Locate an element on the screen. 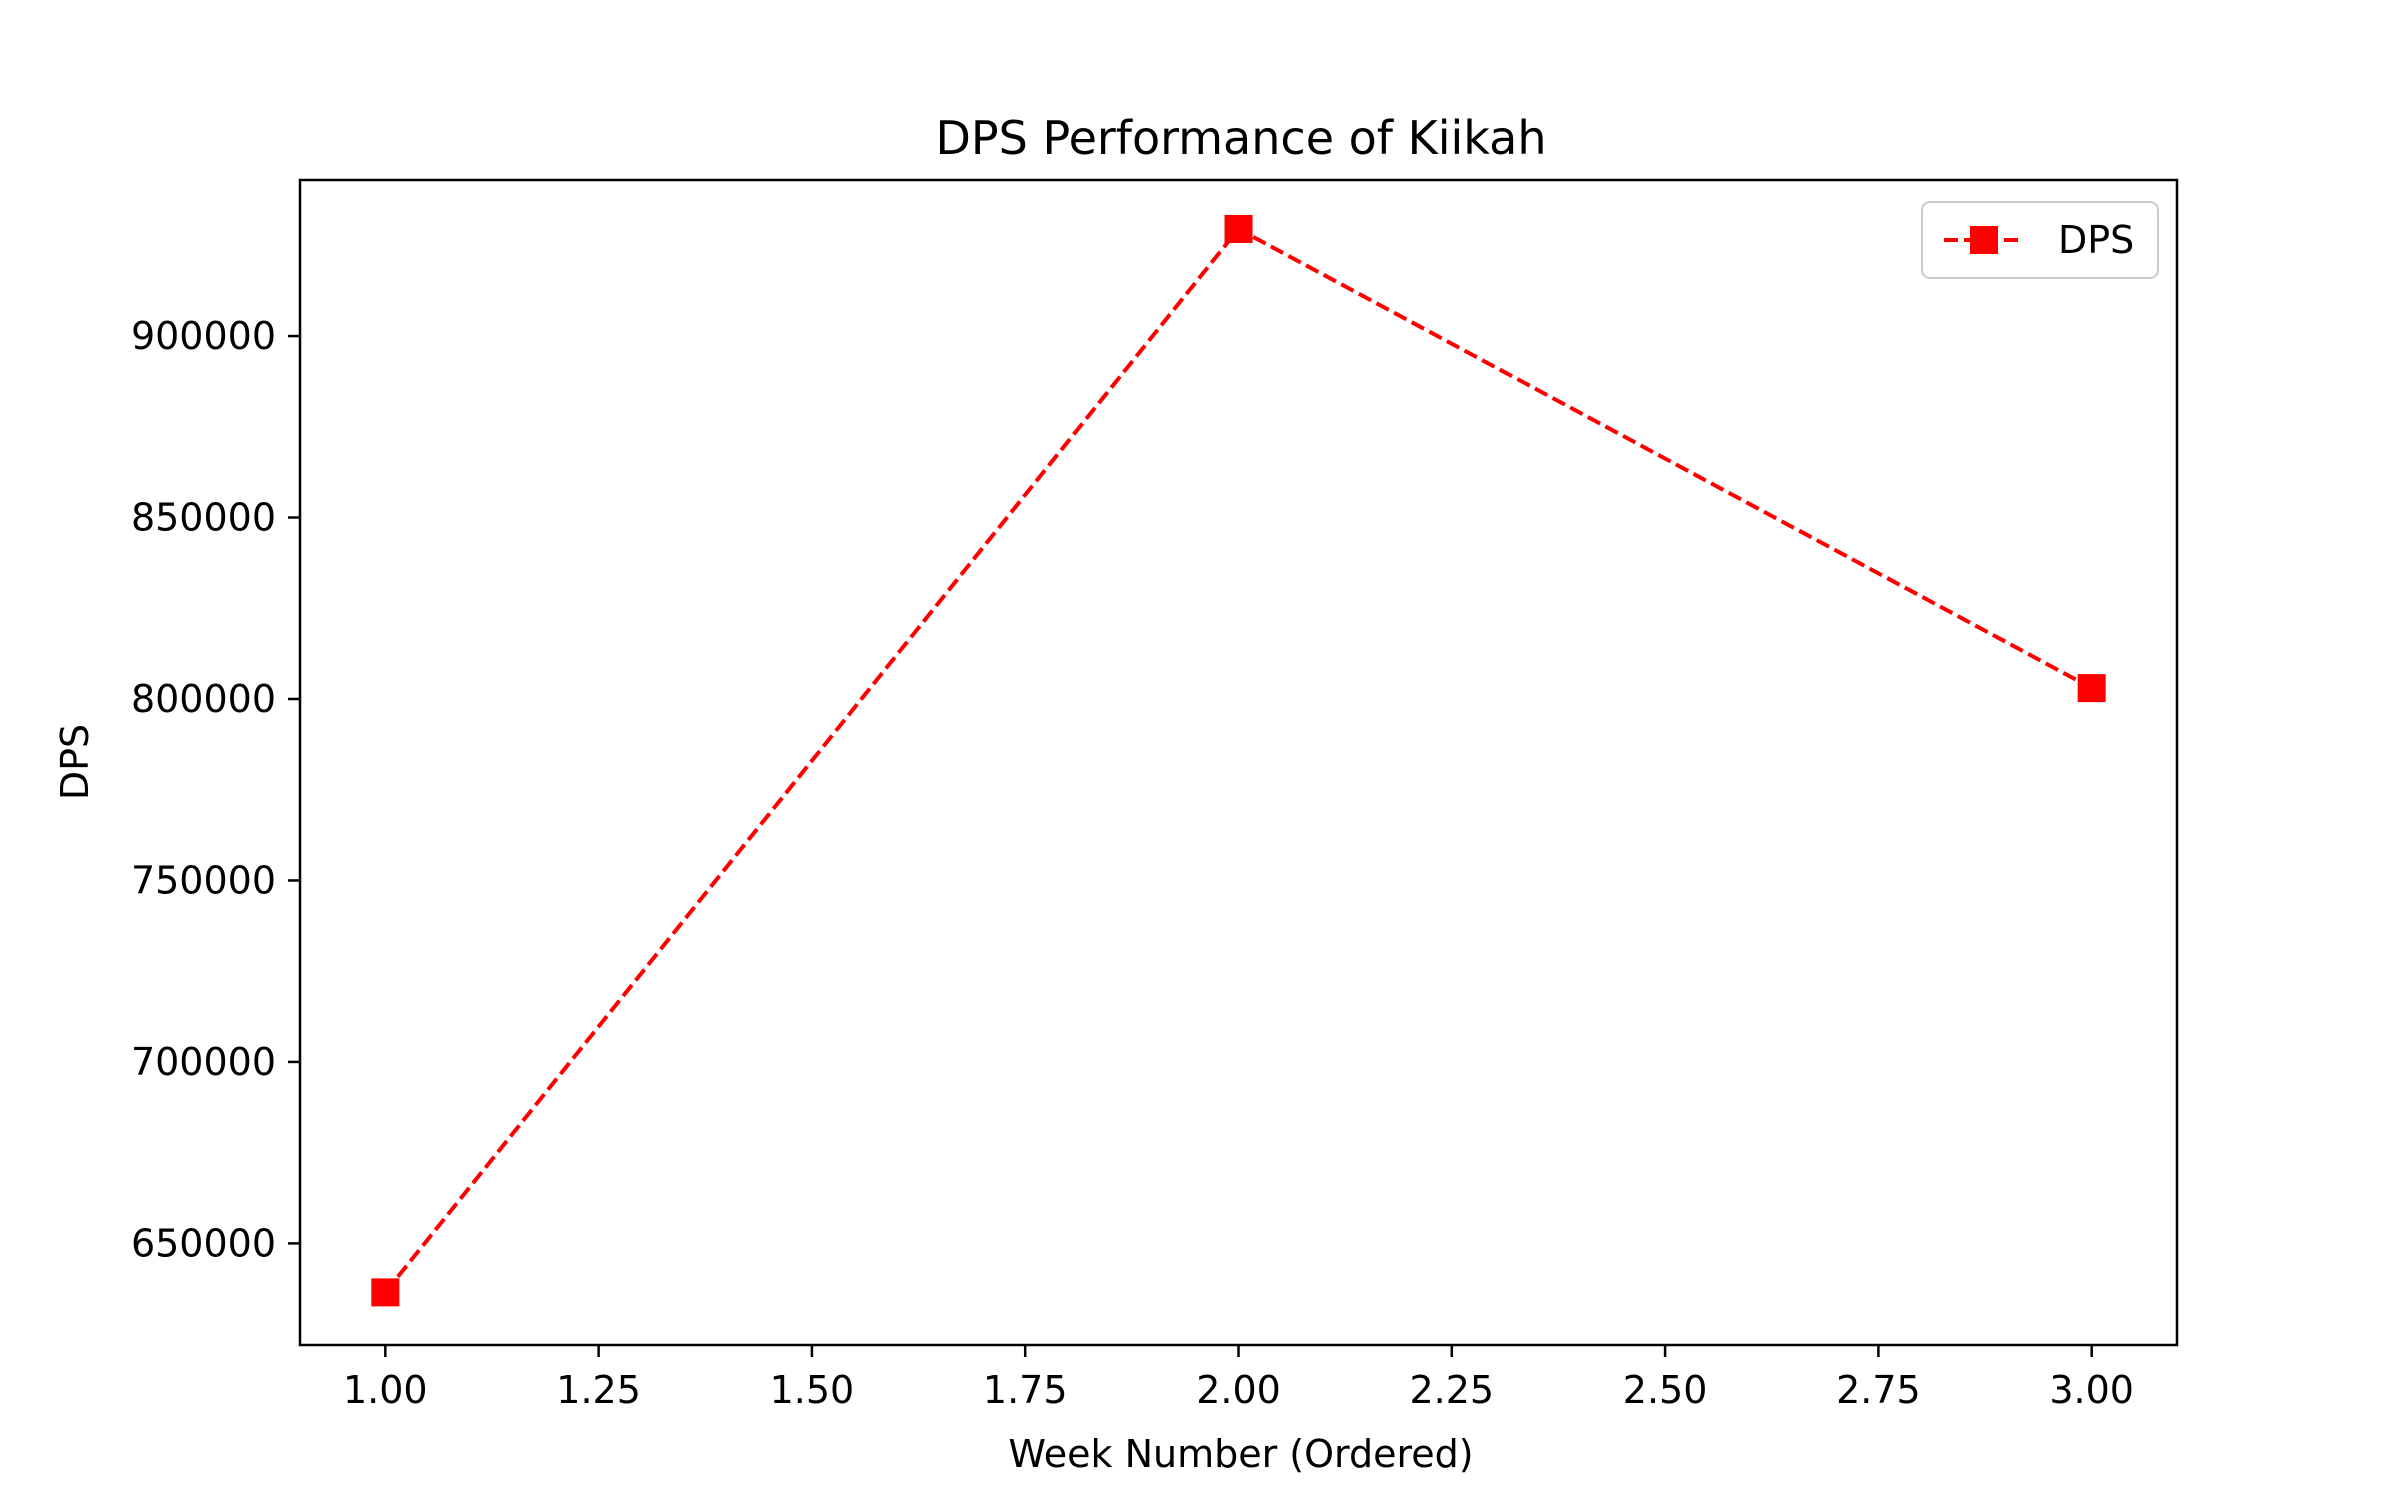 The image size is (2400, 1500). x-tick-label: 1.50 is located at coordinates (812, 1390).